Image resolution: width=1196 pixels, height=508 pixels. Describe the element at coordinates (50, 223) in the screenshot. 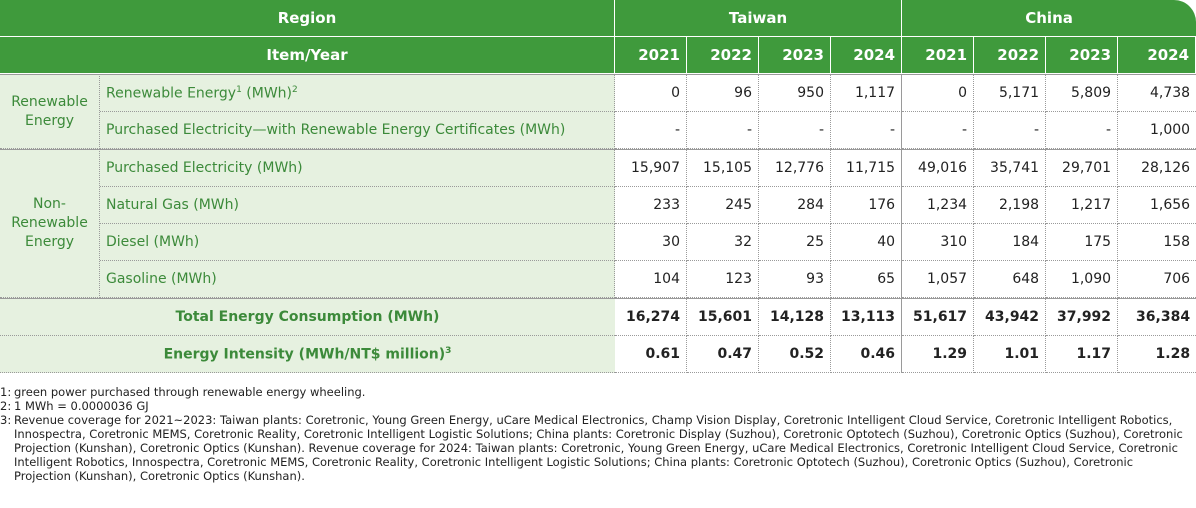

I see `group-label: Non-Renewable Energy` at that location.